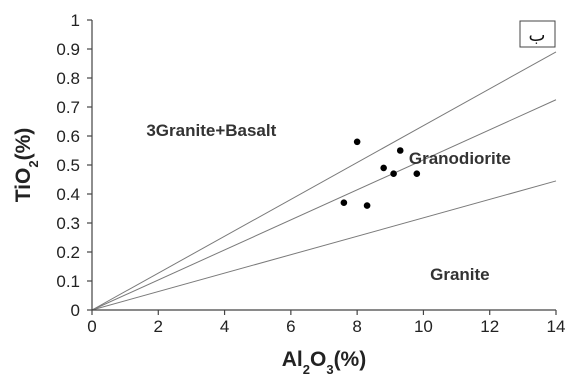  I want to click on y-ticks: 0 0.1 0.2 0.3 0.4 0.5 0.6 0.7 0.8 0.9 1, so click(74, 165).